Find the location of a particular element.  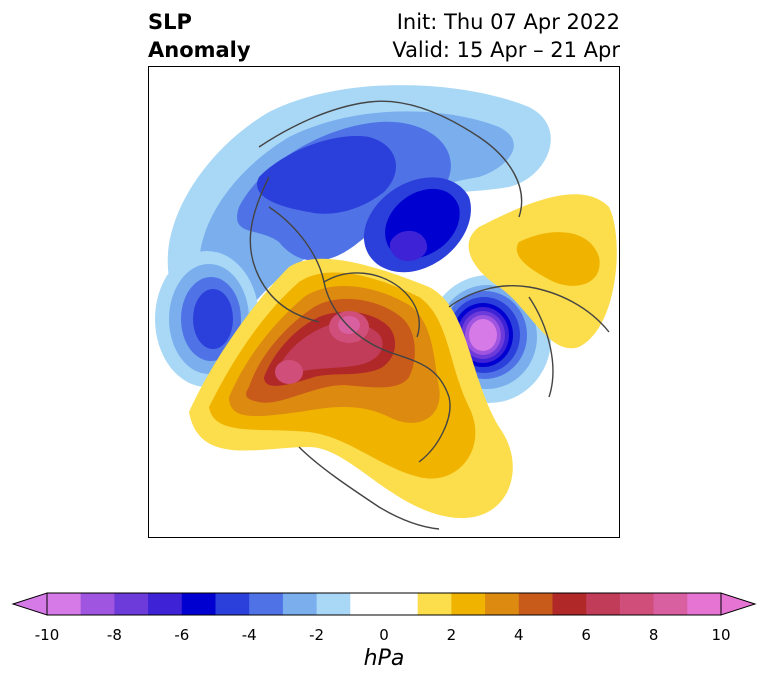

chart-title-variable: SLP Anomaly is located at coordinates (199, 36).